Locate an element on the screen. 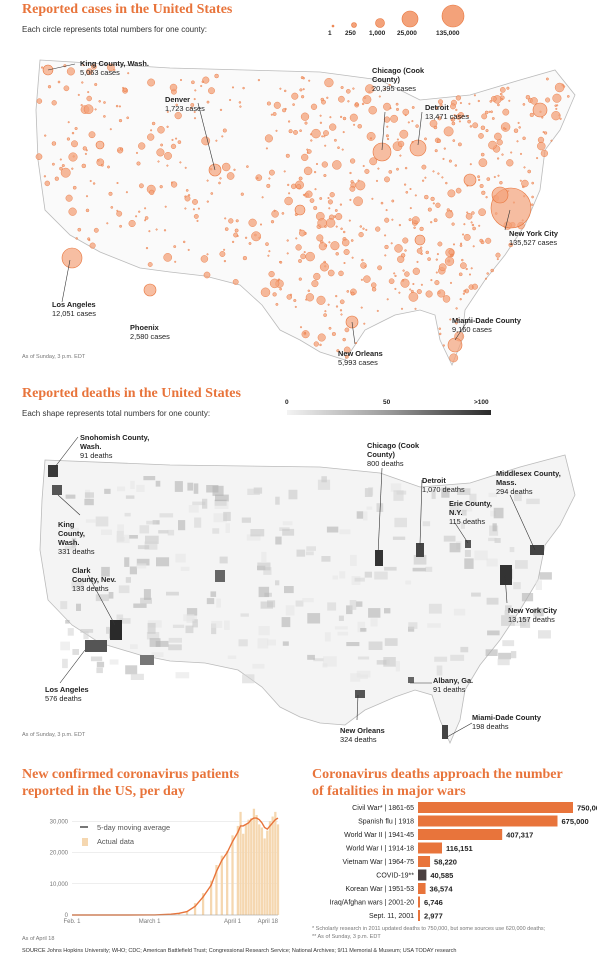 Image resolution: width=597 pixels, height=962 pixels. callout-chicago-deaths: Chicago (Cook County) 800 deaths is located at coordinates (393, 454).